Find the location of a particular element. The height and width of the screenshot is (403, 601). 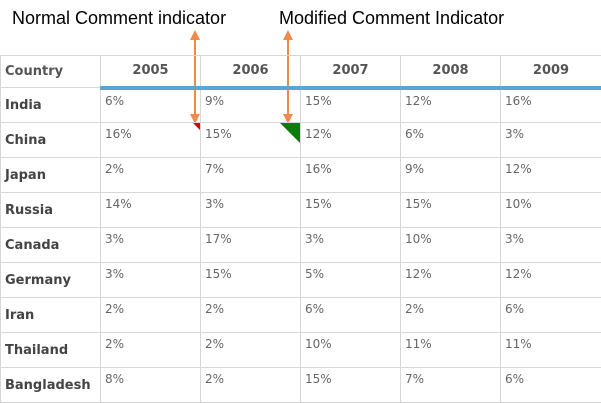

grid-cell: 14% is located at coordinates (150, 210).